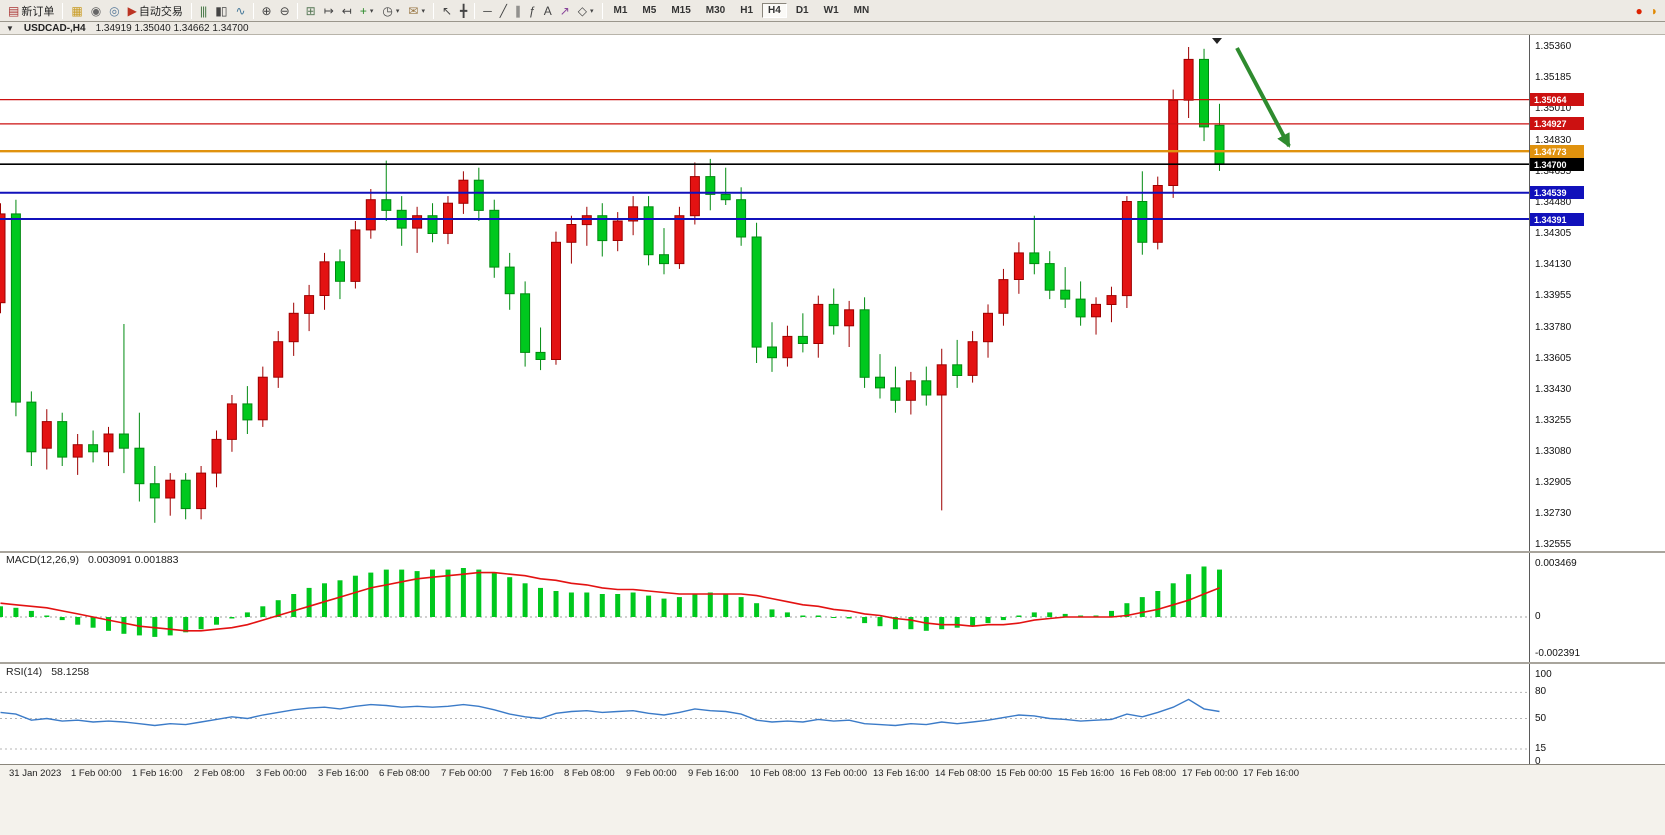 This screenshot has height=835, width=1665. Describe the element at coordinates (564, 11) in the screenshot. I see `arrows-icon: ↗` at that location.